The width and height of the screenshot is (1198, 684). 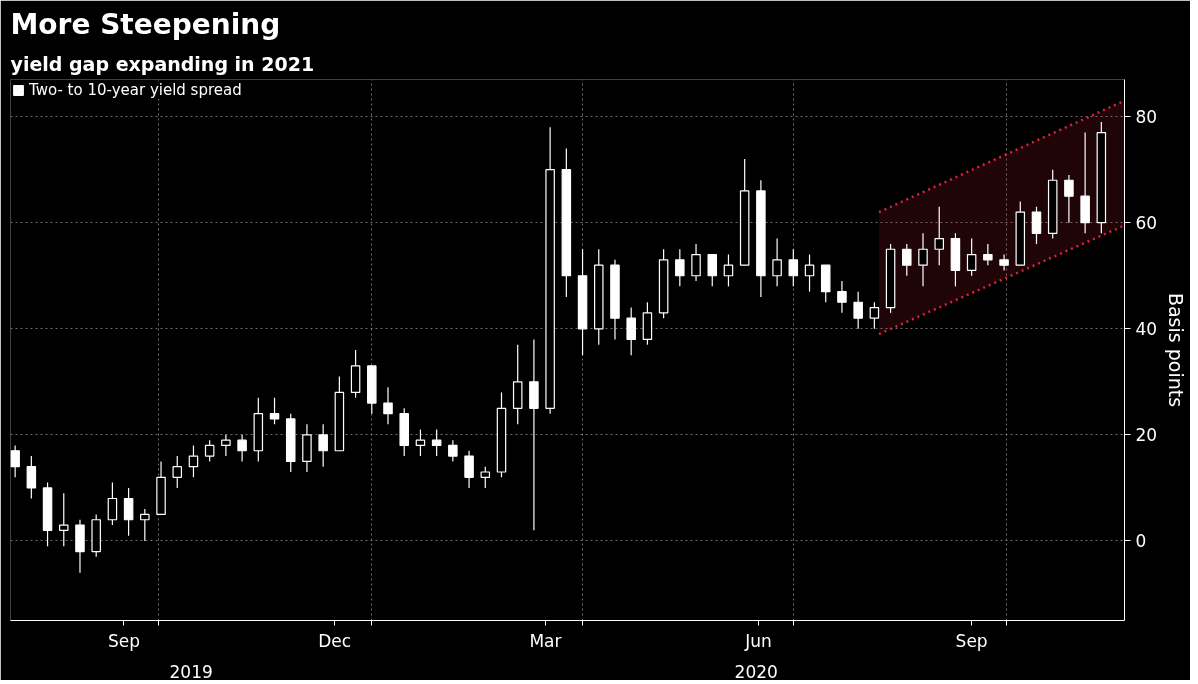 I want to click on x2-tick-label: 2020, so click(x=756, y=671).